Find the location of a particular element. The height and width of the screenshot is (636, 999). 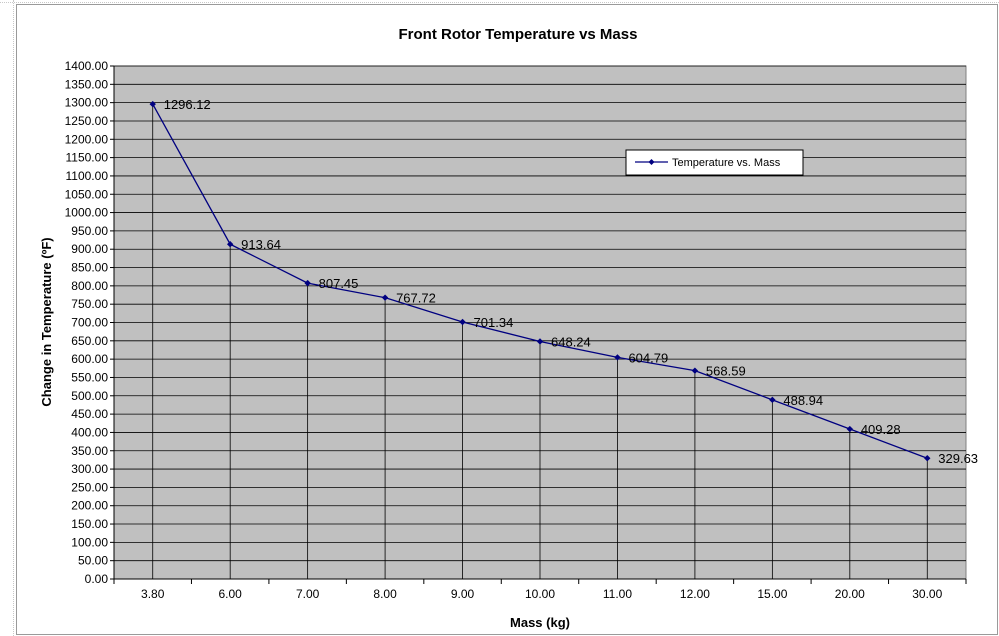

data-label: 409.28 is located at coordinates (881, 429).